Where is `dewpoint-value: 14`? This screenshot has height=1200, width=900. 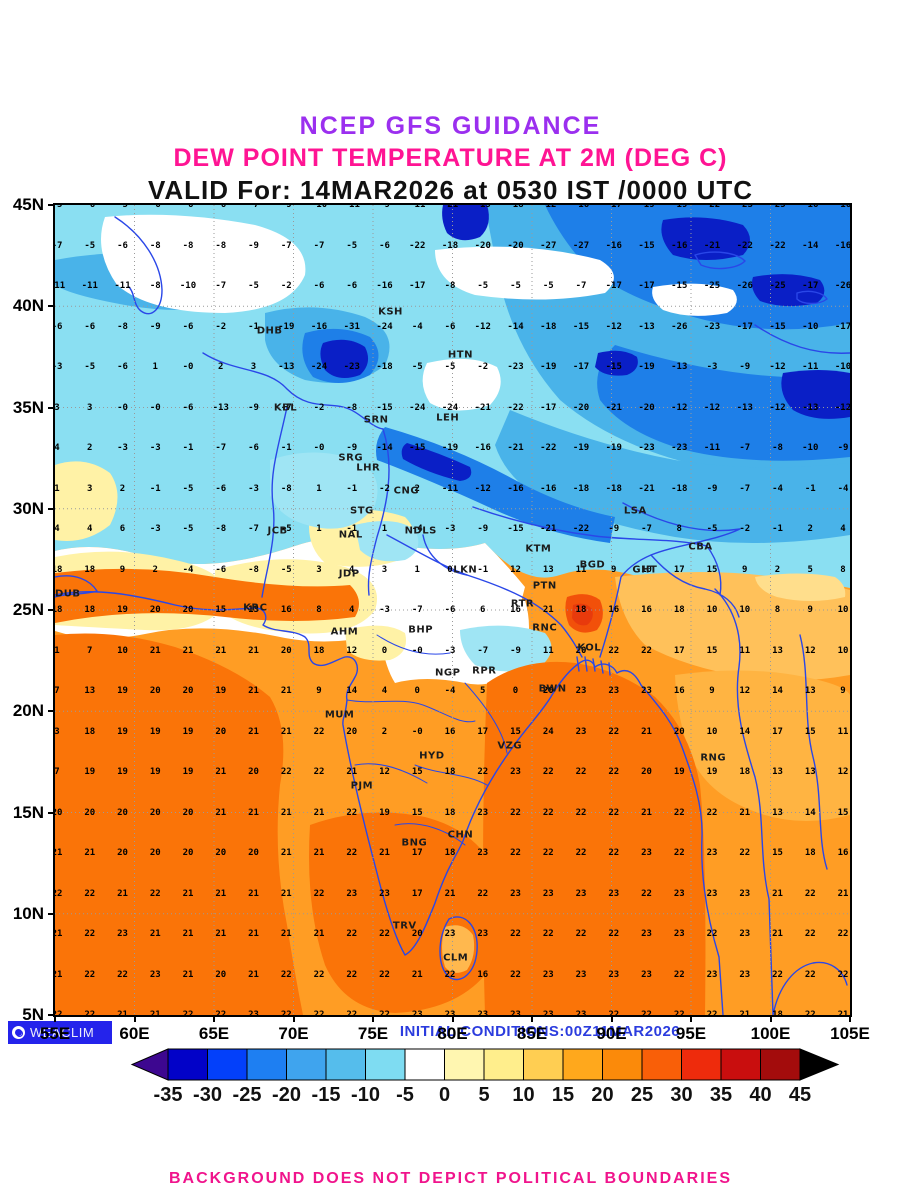
dewpoint-value: 14 is located at coordinates (810, 812).